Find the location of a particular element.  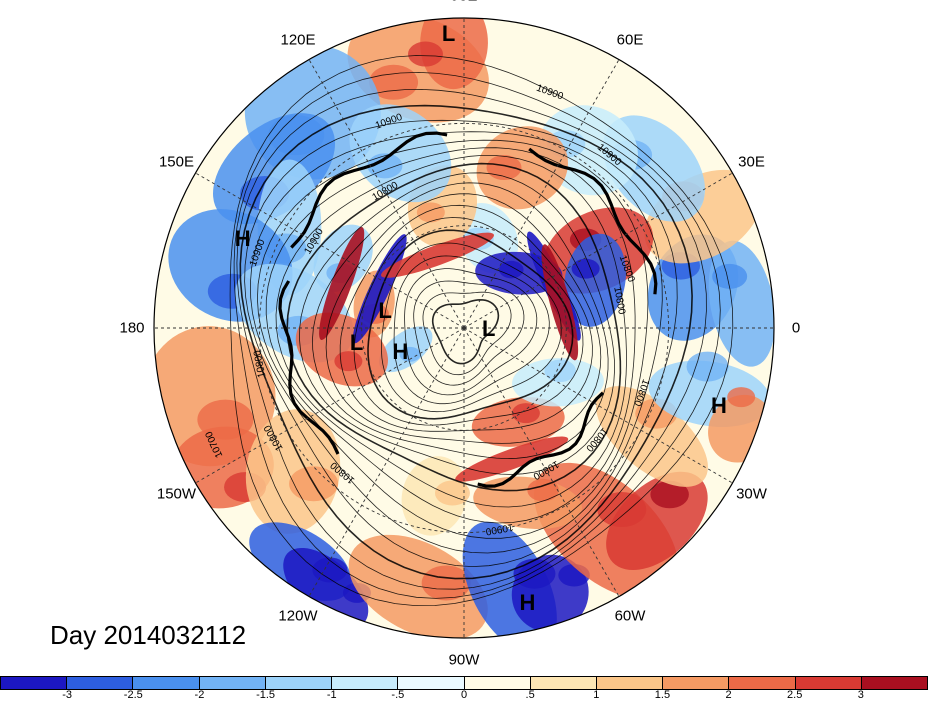

colorbar-tick-label: -1.5 is located at coordinates (266, 695).